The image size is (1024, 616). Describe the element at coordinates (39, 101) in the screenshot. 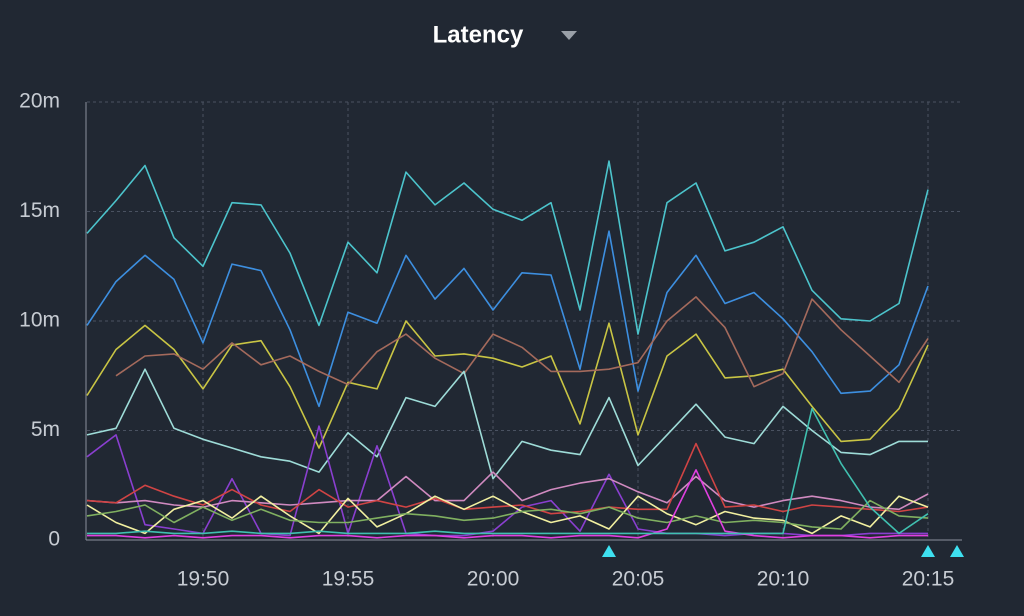

I see `y-tick-label: 20m` at that location.